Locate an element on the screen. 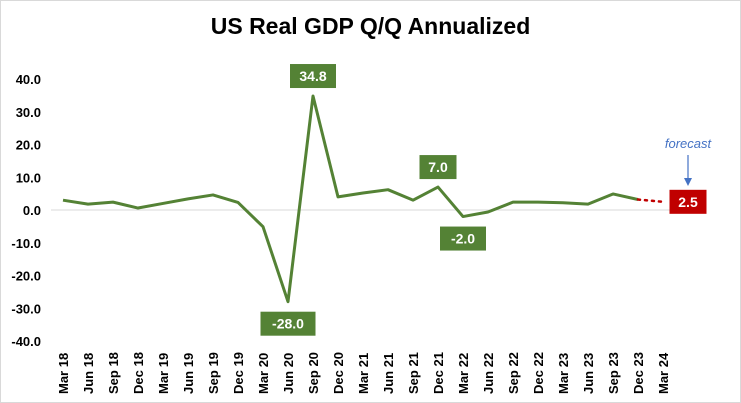 This screenshot has width=741, height=403. x-tick-label: Dec 18 is located at coordinates (138, 373).